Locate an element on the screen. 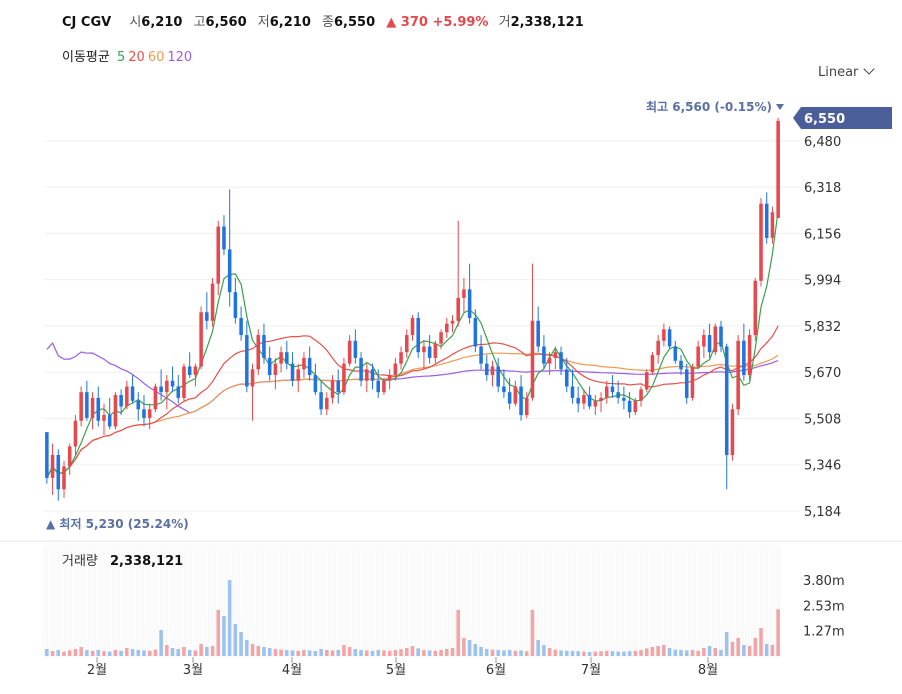 Image resolution: width=902 pixels, height=694 pixels. ma-legend-item-5: 5 is located at coordinates (121, 57).